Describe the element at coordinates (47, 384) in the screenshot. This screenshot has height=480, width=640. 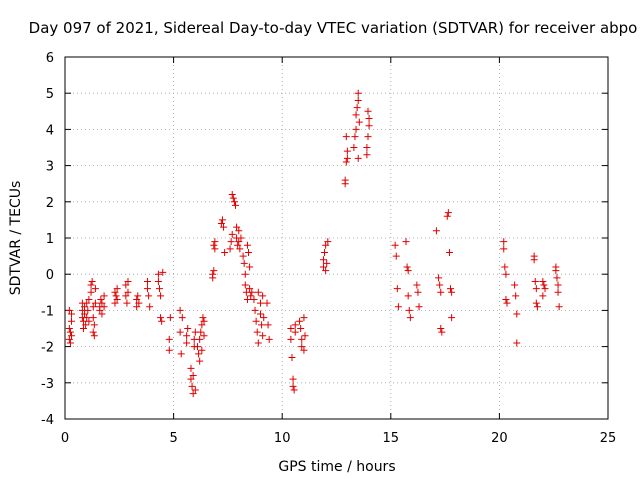
I see `y-tick-label: -3` at that location.